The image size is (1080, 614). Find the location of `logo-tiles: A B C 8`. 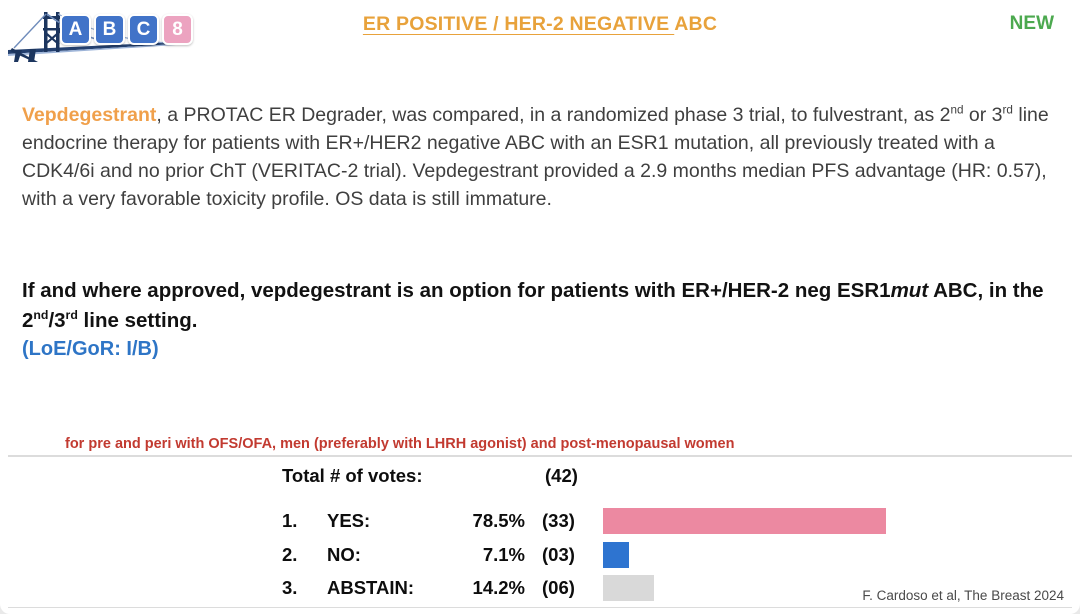

logo-tiles: A B C 8 is located at coordinates (126, 29).